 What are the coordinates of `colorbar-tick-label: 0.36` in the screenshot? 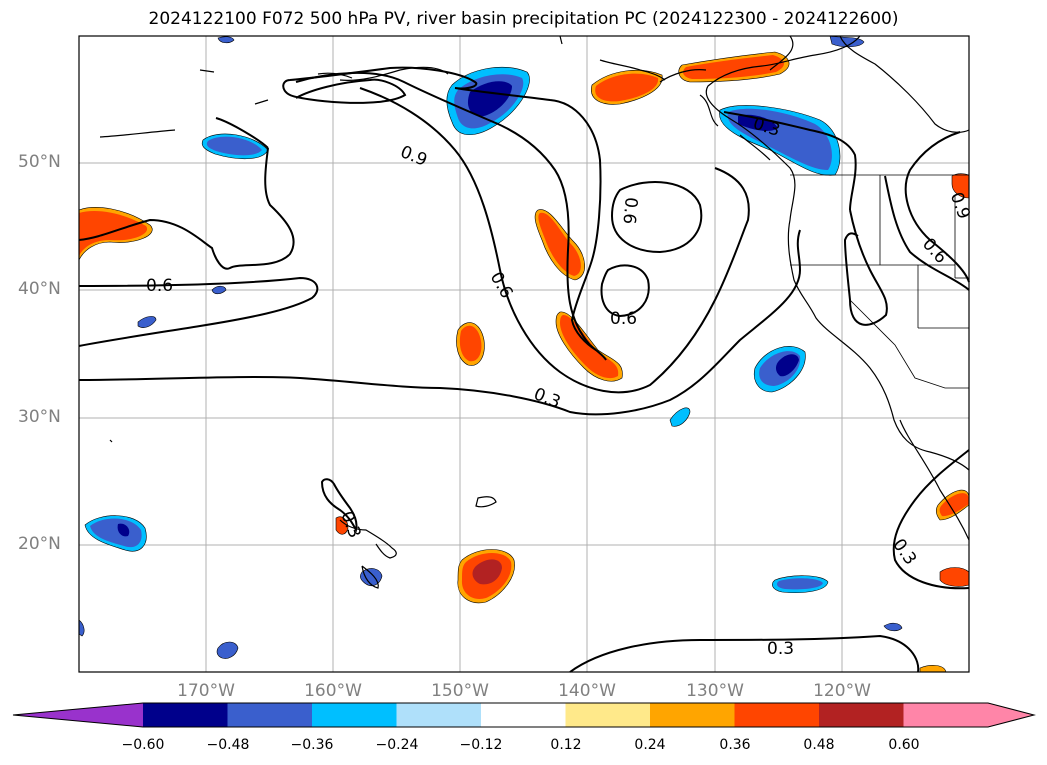 It's located at (735, 745).